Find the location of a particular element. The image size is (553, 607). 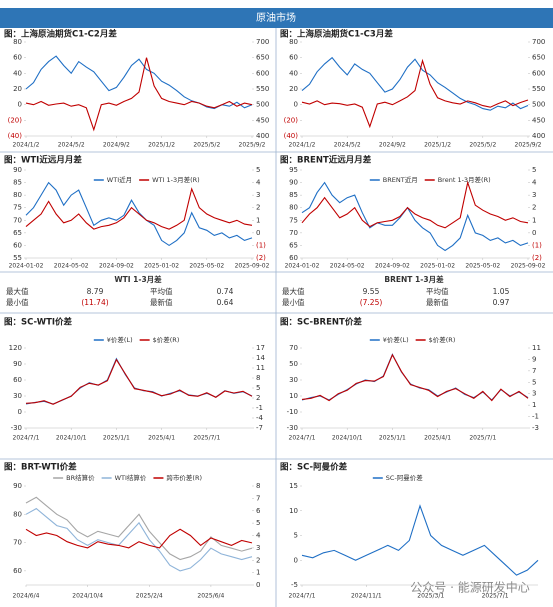

x-tick-label: 2024-01-02 is located at coordinates (26, 266).